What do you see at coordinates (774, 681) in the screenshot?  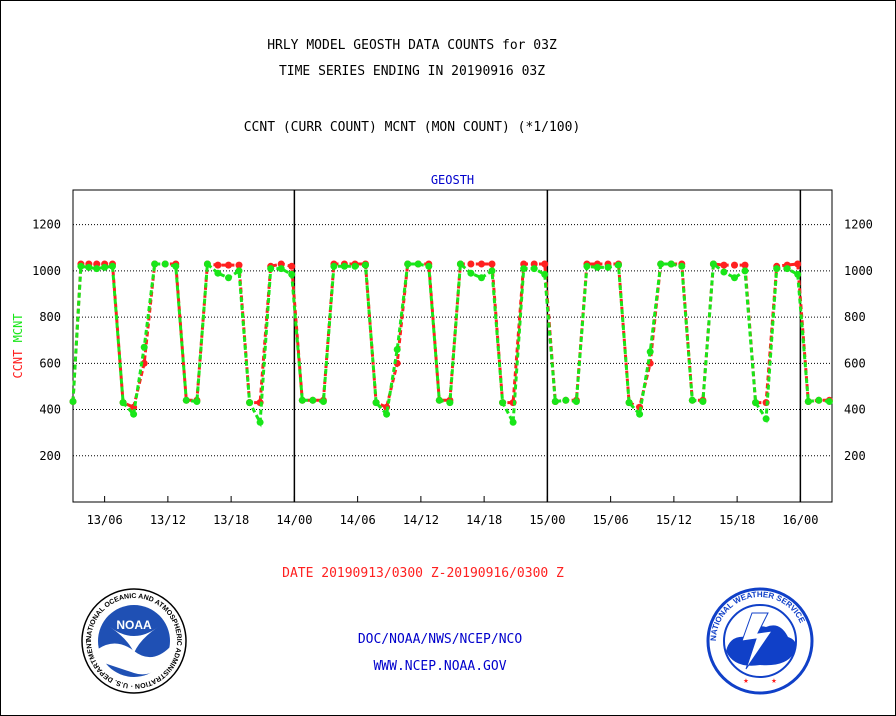 I see `star-right-icon: ★` at bounding box center [774, 681].